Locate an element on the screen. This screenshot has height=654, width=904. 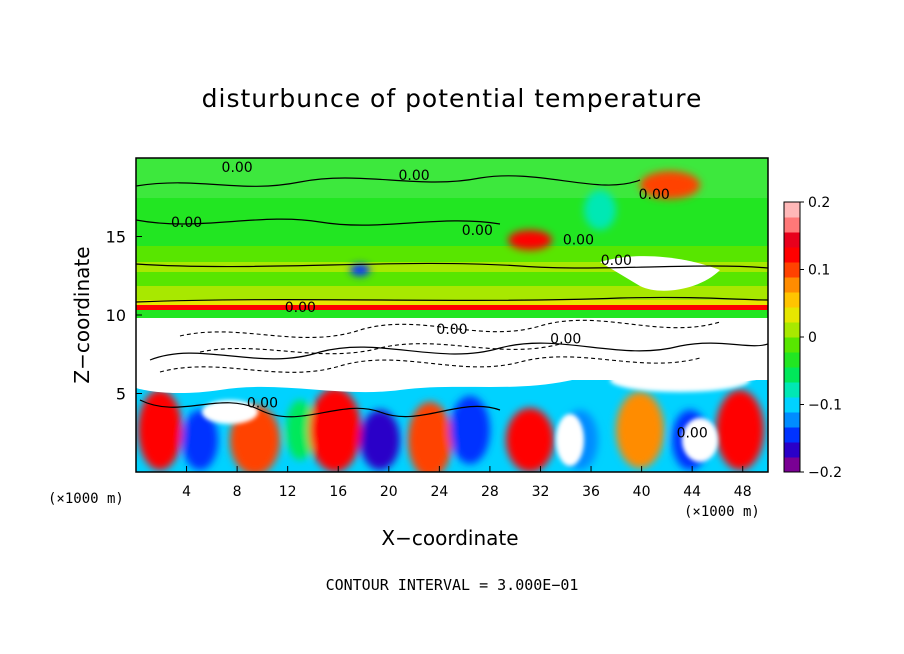
x-tick-label: 32 is located at coordinates (541, 492).